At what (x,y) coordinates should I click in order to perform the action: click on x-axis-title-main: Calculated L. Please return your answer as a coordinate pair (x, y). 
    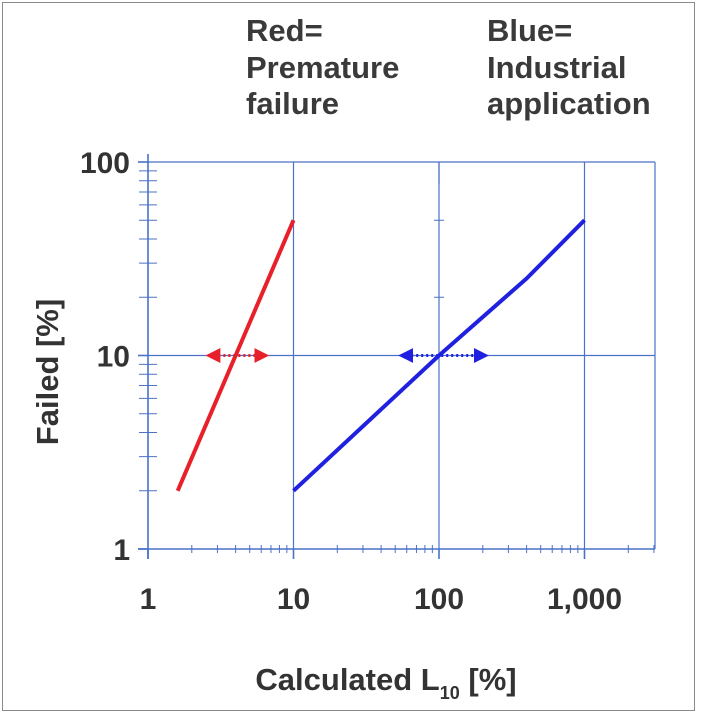
    Looking at the image, I should click on (347, 679).